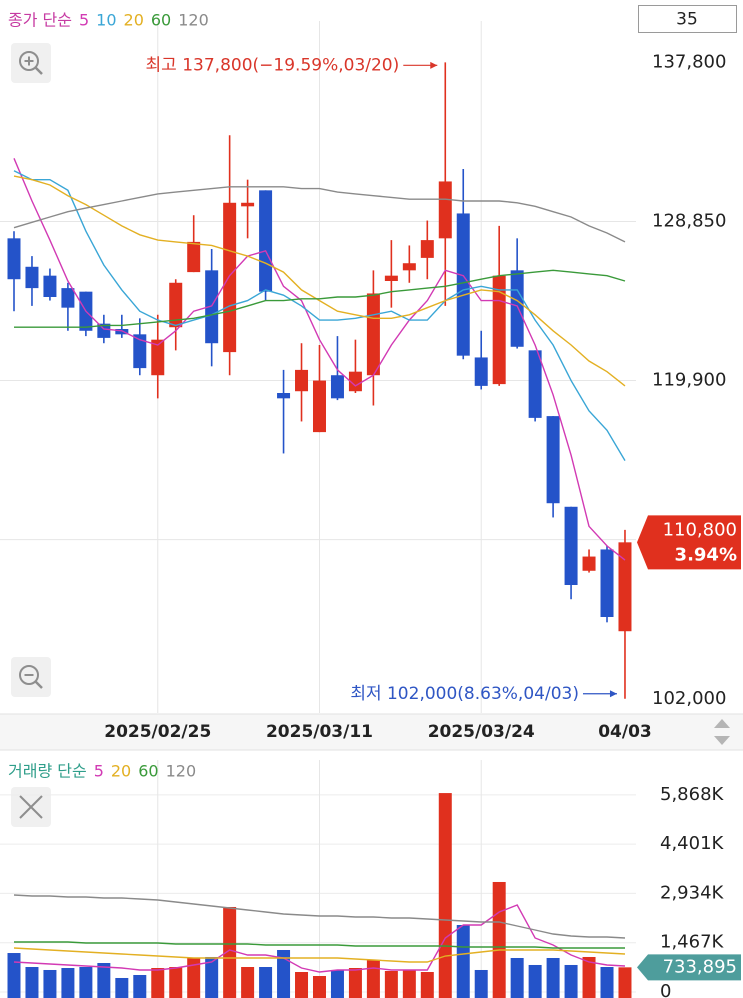 Image resolution: width=743 pixels, height=998 pixels. I want to click on x-tick-label: 2025/02/25, so click(157, 732).